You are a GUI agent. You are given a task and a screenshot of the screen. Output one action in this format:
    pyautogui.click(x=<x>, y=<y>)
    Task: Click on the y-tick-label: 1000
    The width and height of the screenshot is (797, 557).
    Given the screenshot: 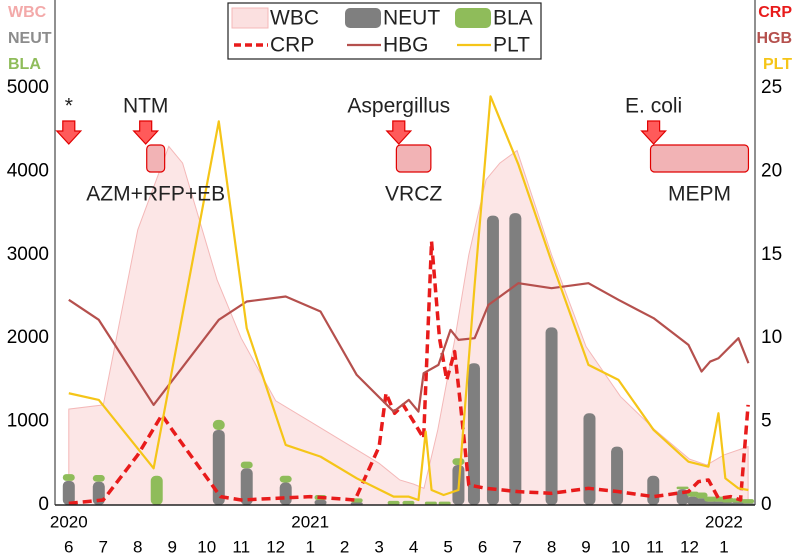 What is the action you would take?
    pyautogui.click(x=28, y=421)
    